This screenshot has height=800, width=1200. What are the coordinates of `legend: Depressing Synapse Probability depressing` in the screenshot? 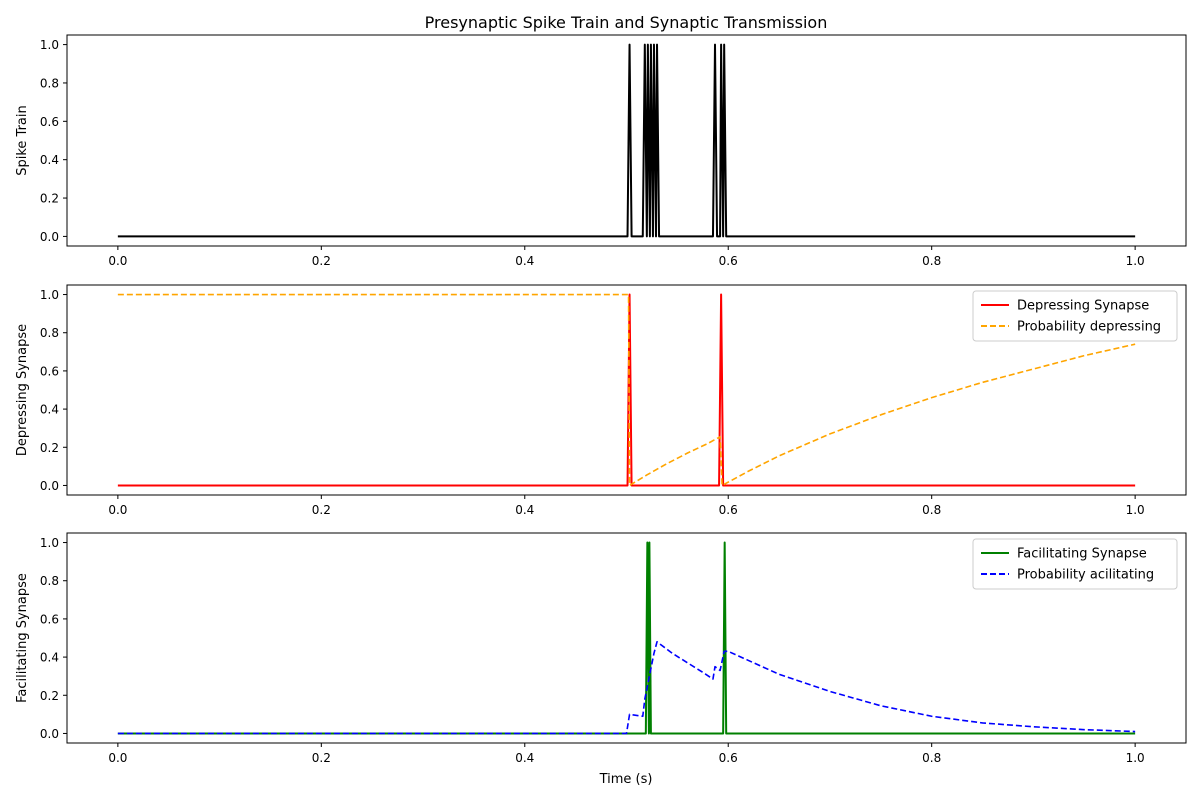 It's located at (1075, 316).